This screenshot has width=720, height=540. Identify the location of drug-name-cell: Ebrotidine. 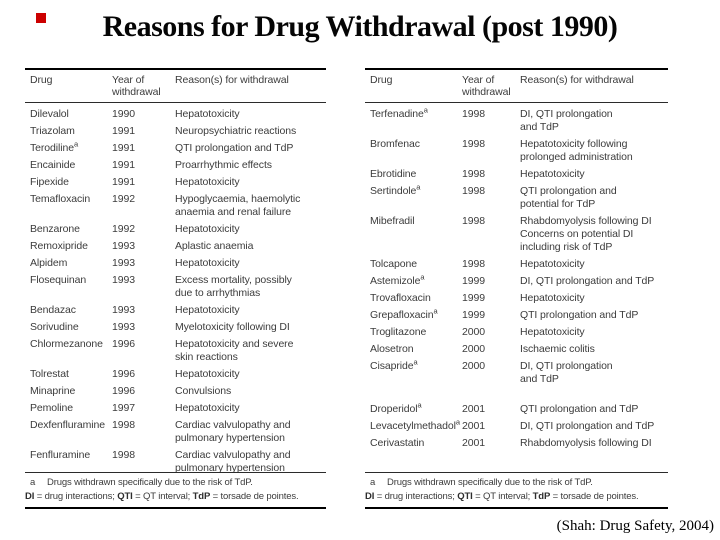
(413, 174).